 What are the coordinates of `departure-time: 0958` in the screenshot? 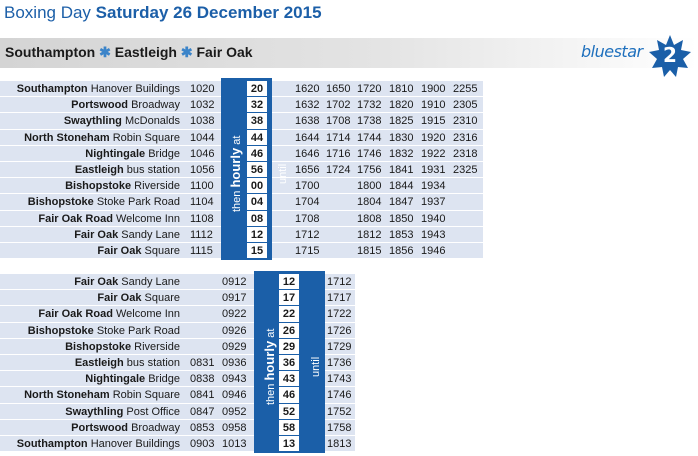 It's located at (234, 427).